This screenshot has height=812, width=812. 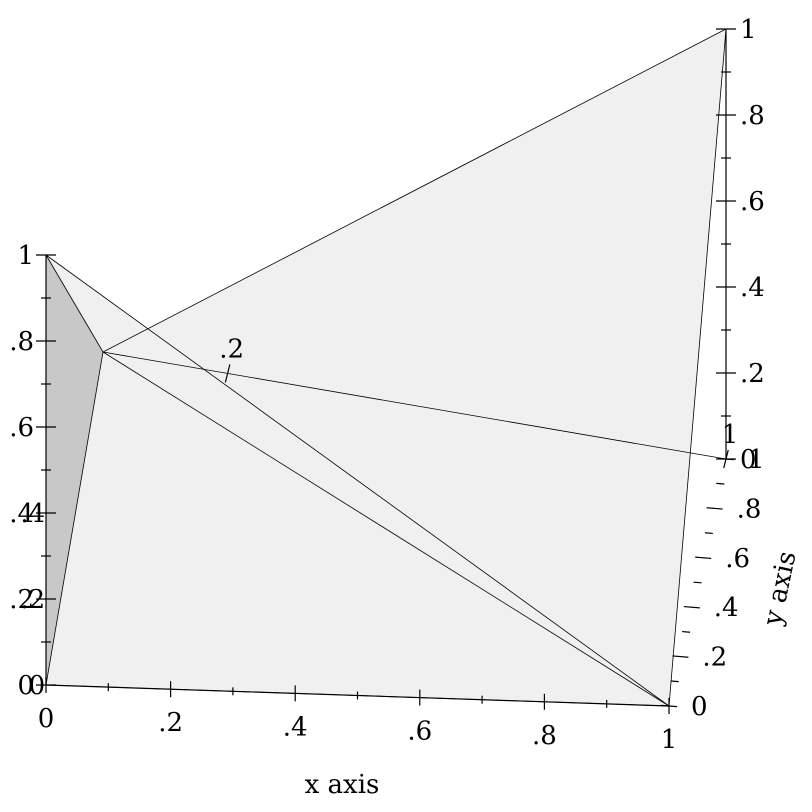 What do you see at coordinates (37, 686) in the screenshot?
I see `back-z-tick-label-2: 0` at bounding box center [37, 686].